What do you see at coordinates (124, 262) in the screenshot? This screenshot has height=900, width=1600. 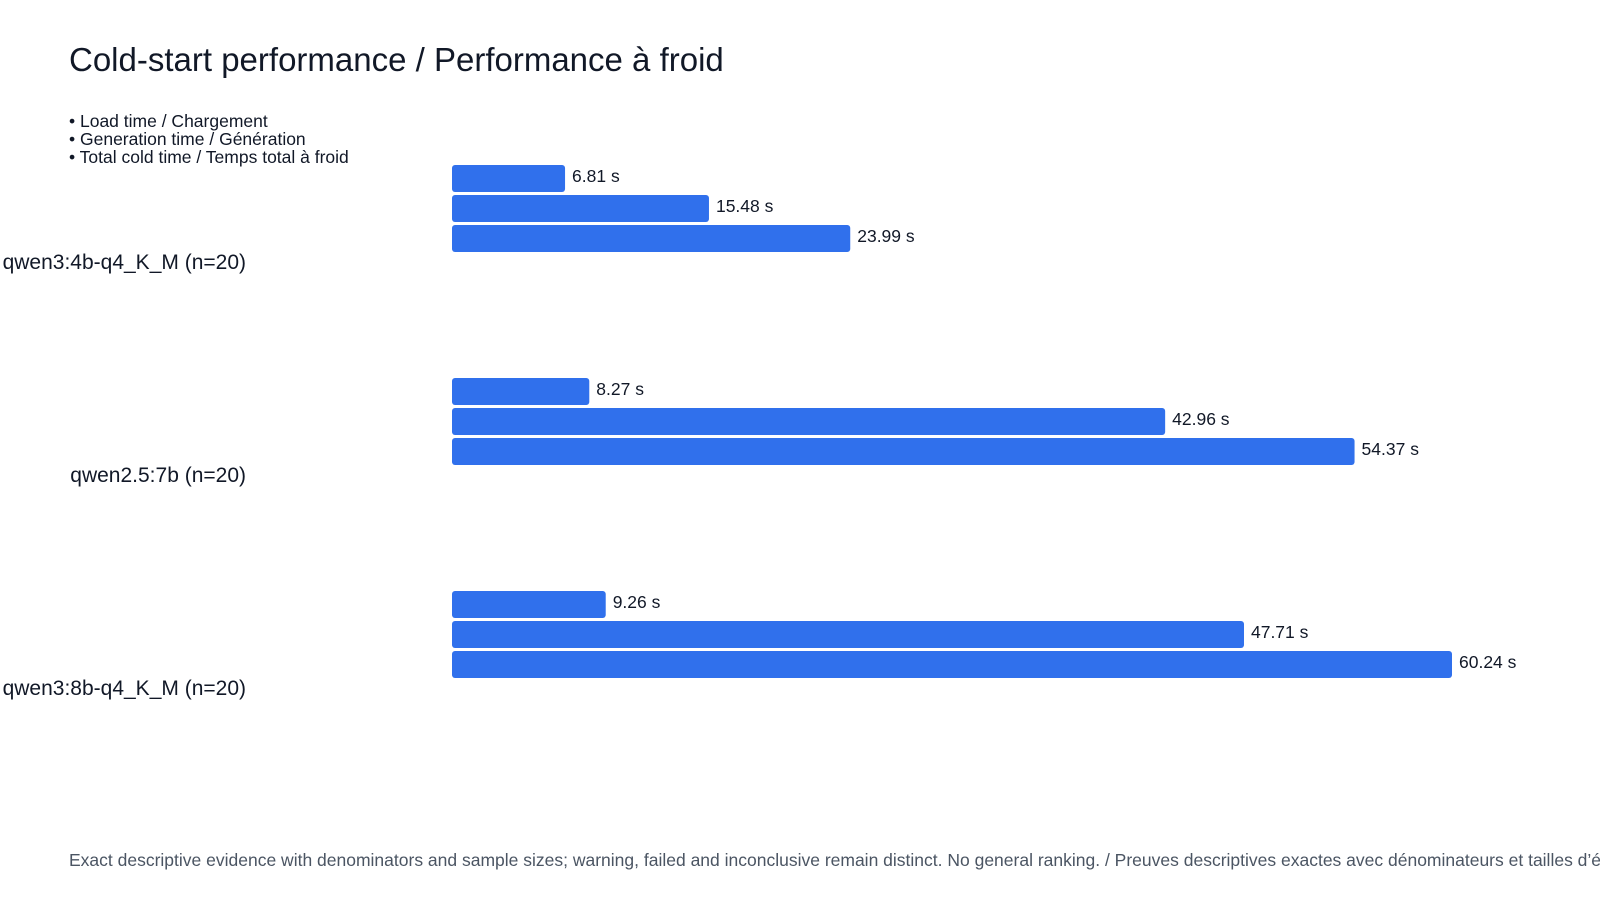 I see `category-label: qwen3:4b-q4_K_M (n=20)` at bounding box center [124, 262].